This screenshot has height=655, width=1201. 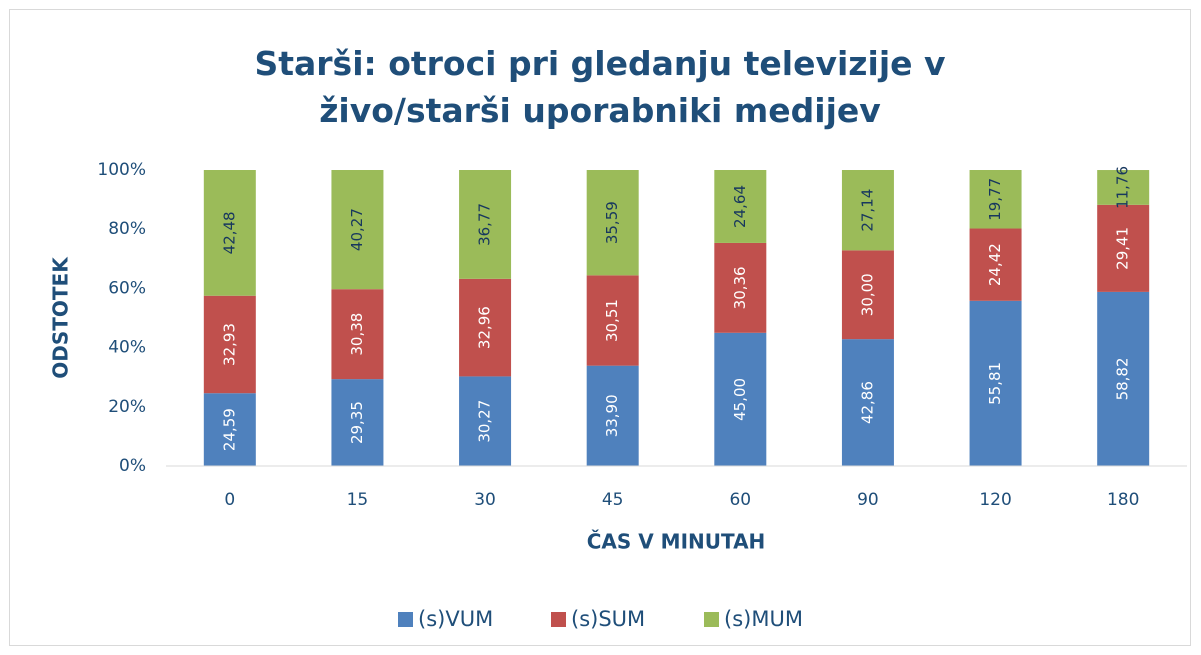 I want to click on data-label: 36,77, so click(x=485, y=224).